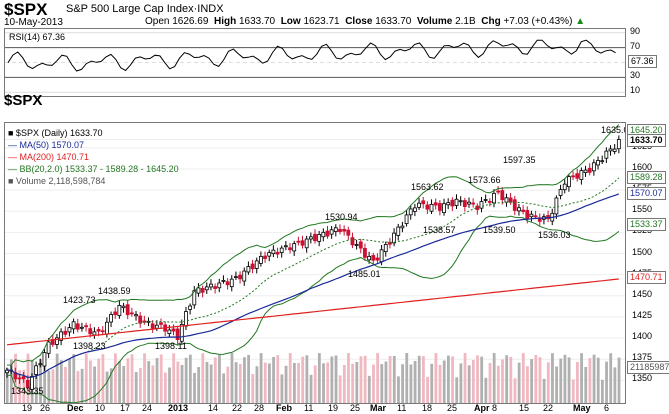 The image size is (669, 414). Describe the element at coordinates (171, 346) in the screenshot. I see `price-annotation: 1398.11` at that location.